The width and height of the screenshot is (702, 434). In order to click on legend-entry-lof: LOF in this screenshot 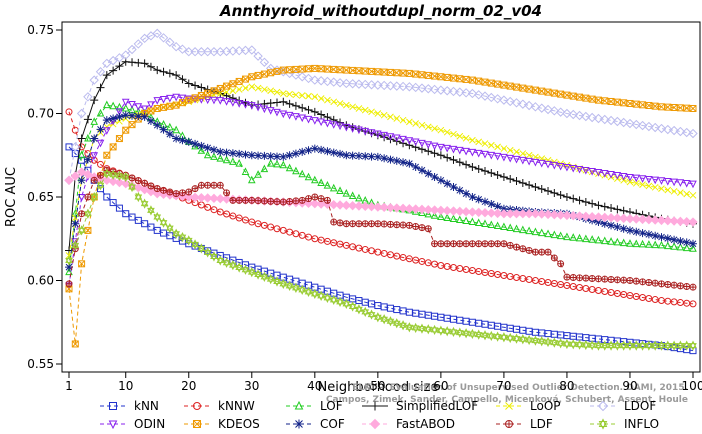, I will do `click(314, 406)`.